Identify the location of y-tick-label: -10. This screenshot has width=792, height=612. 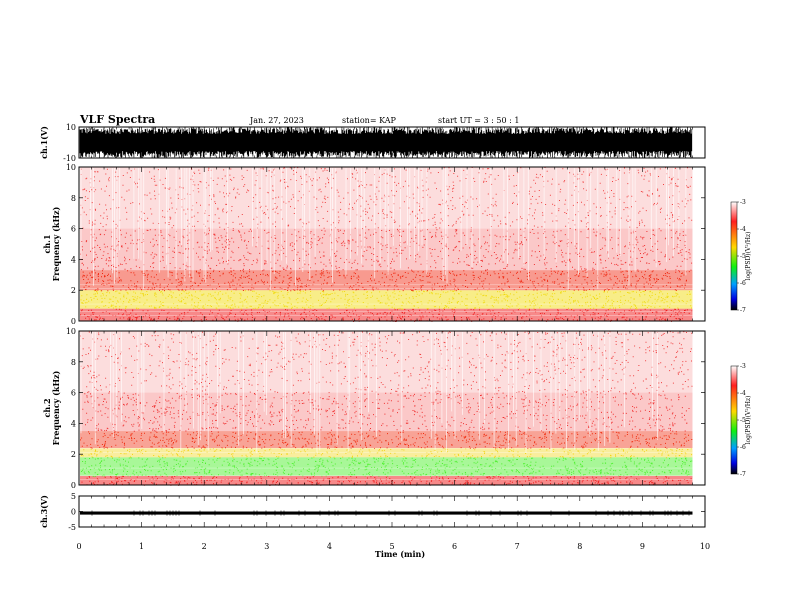
(69, 158).